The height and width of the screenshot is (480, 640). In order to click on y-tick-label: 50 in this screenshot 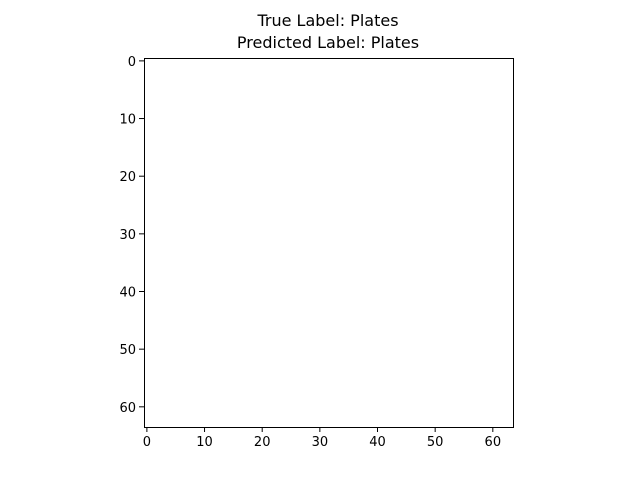, I will do `click(127, 350)`.